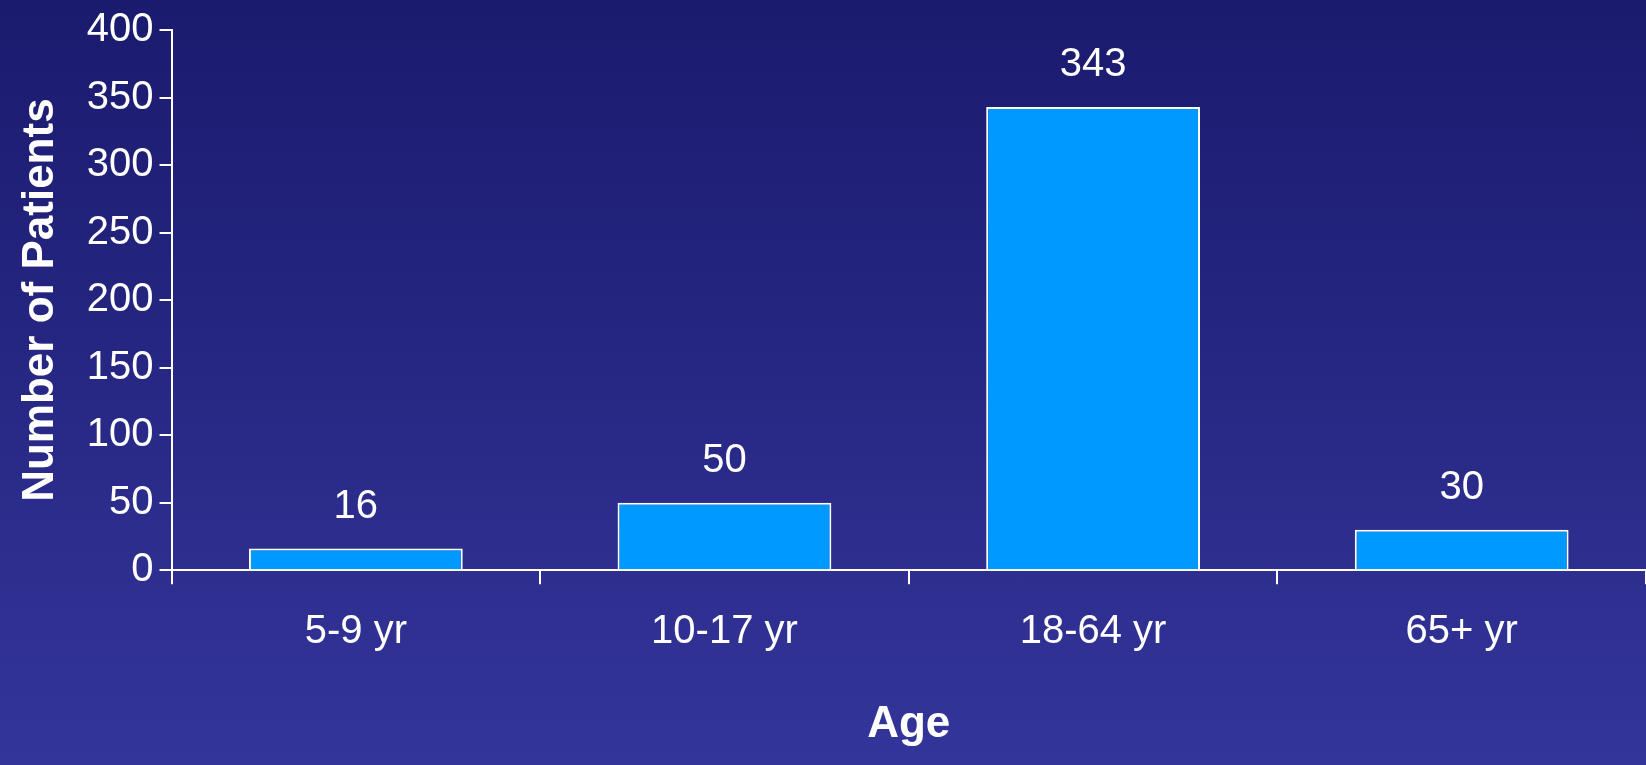 This screenshot has width=1646, height=765. Describe the element at coordinates (120, 27) in the screenshot. I see `y-tick-label: 400` at that location.